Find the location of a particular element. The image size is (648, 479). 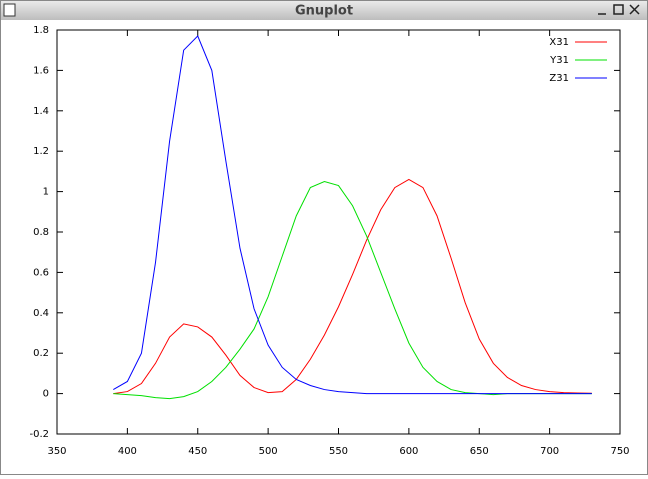

y-tick-label: 1.4 is located at coordinates (41, 111).